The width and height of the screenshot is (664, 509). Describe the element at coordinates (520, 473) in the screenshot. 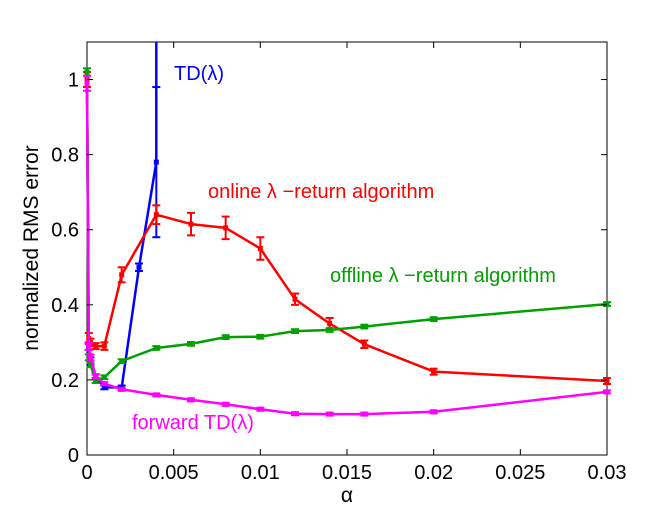

I see `x-tick-label: 0.025` at that location.